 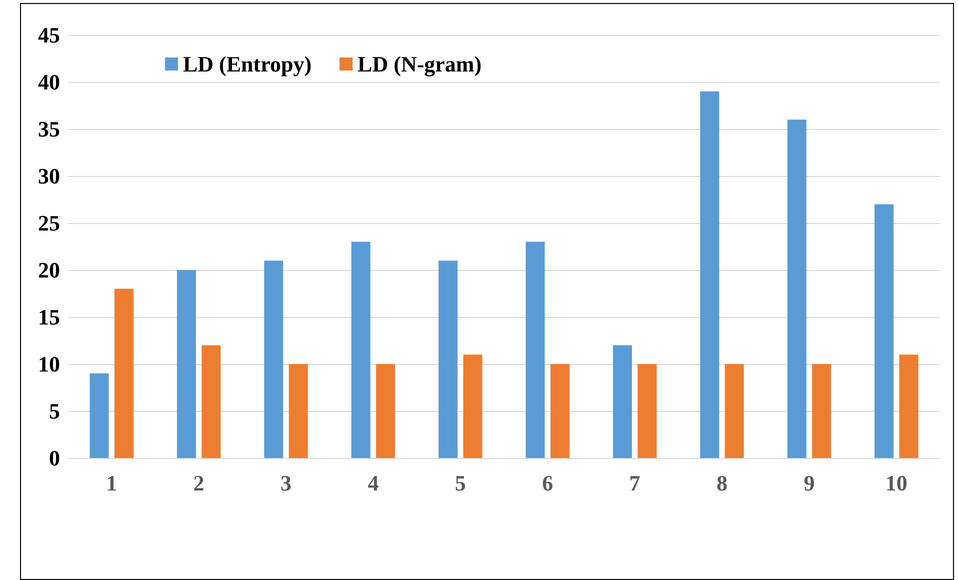 I want to click on x-tick-label: 10, so click(x=896, y=483).